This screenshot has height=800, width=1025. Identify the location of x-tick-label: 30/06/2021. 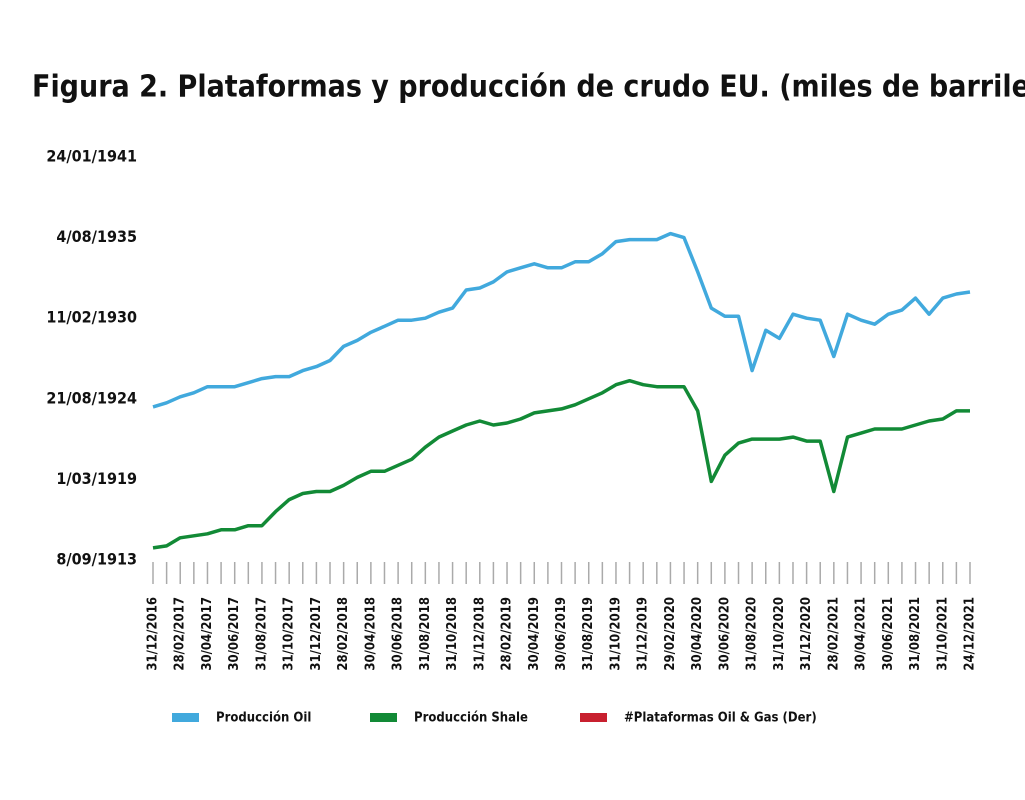
(888, 634).